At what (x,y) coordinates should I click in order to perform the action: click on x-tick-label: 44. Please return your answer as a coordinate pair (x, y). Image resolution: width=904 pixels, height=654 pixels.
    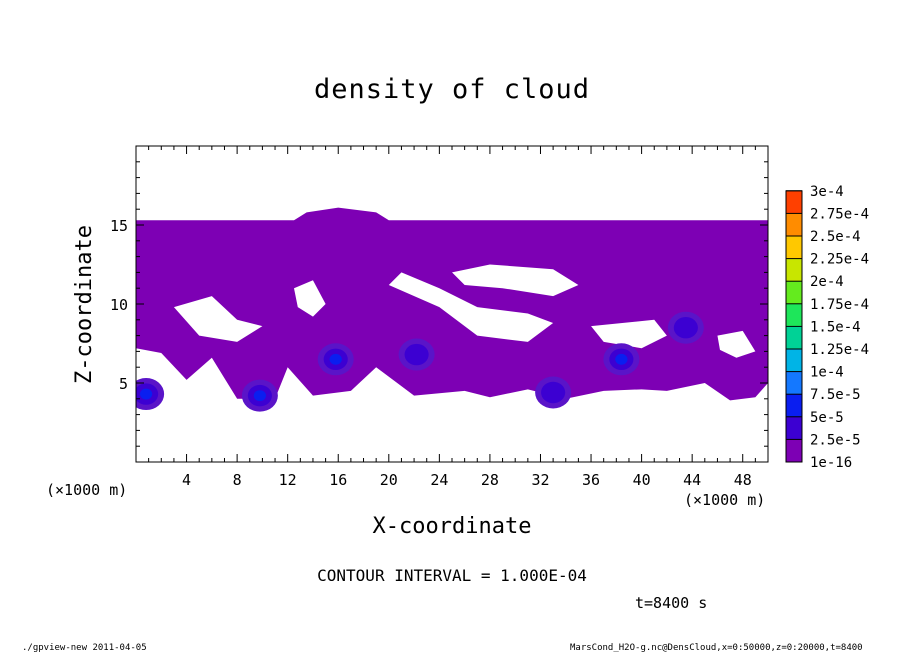
    Looking at the image, I should click on (692, 480).